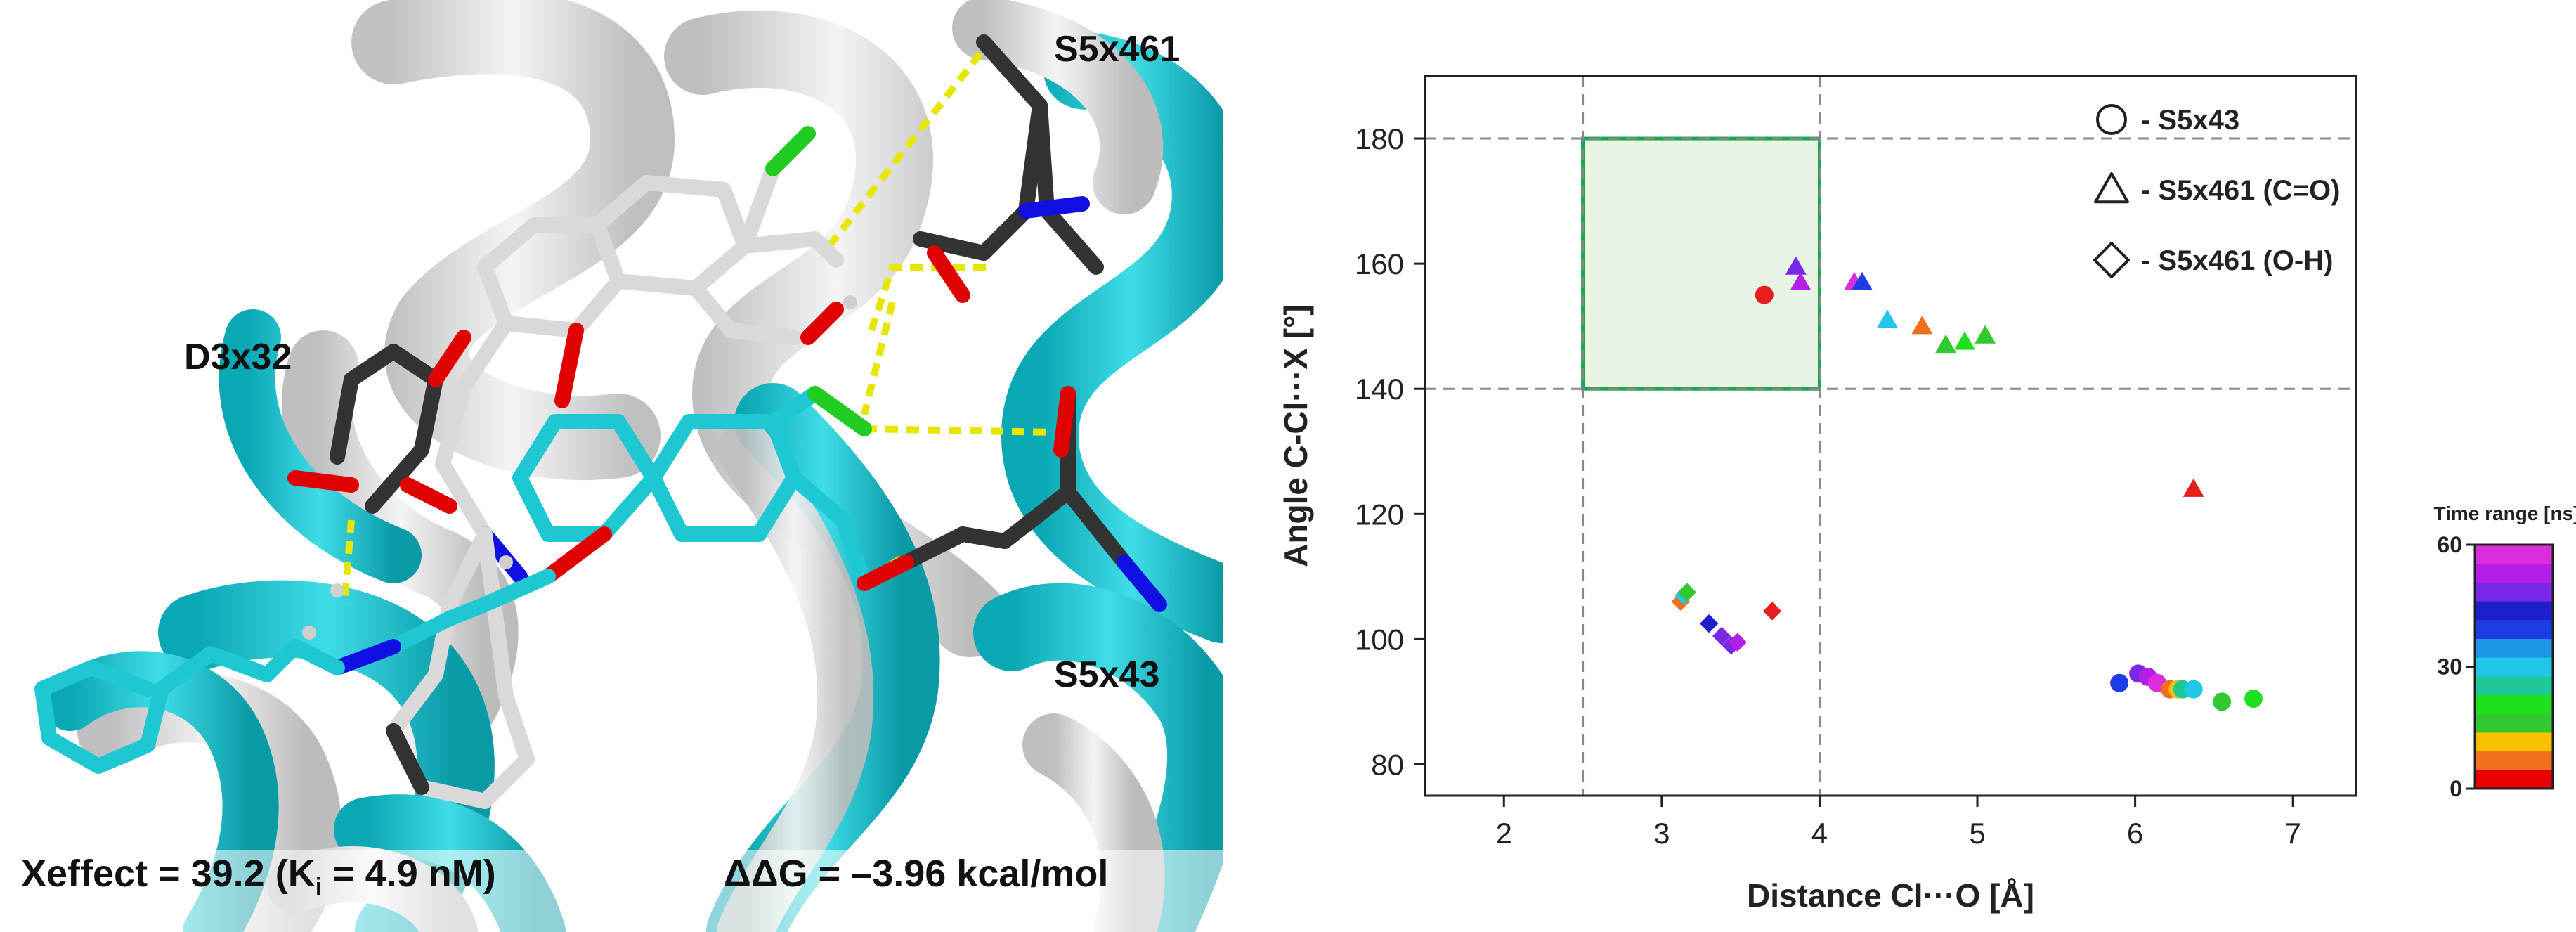 This screenshot has width=2576, height=932. What do you see at coordinates (1379, 138) in the screenshot?
I see `y-tick-label: 180` at bounding box center [1379, 138].